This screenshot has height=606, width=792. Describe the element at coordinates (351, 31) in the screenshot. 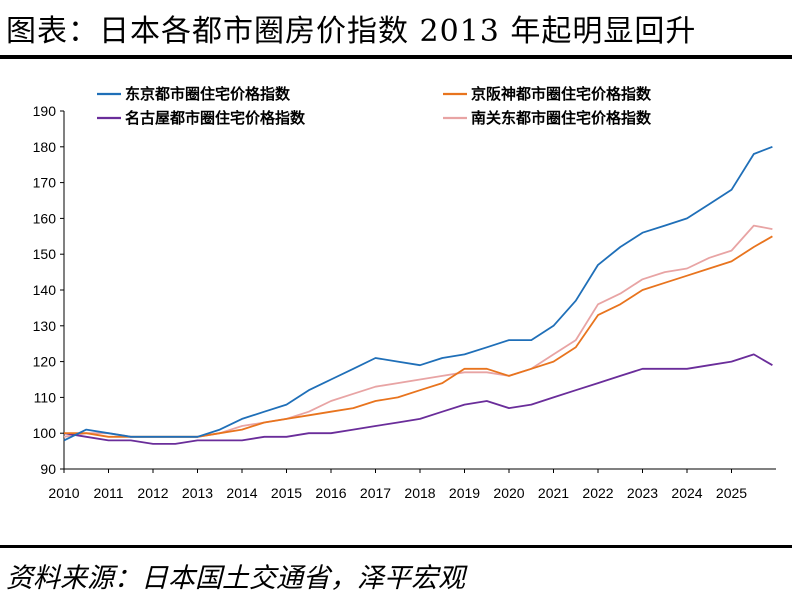

I see `page-title: 图表：日本各都市圈房价指数 2013 年起明显回升` at that location.